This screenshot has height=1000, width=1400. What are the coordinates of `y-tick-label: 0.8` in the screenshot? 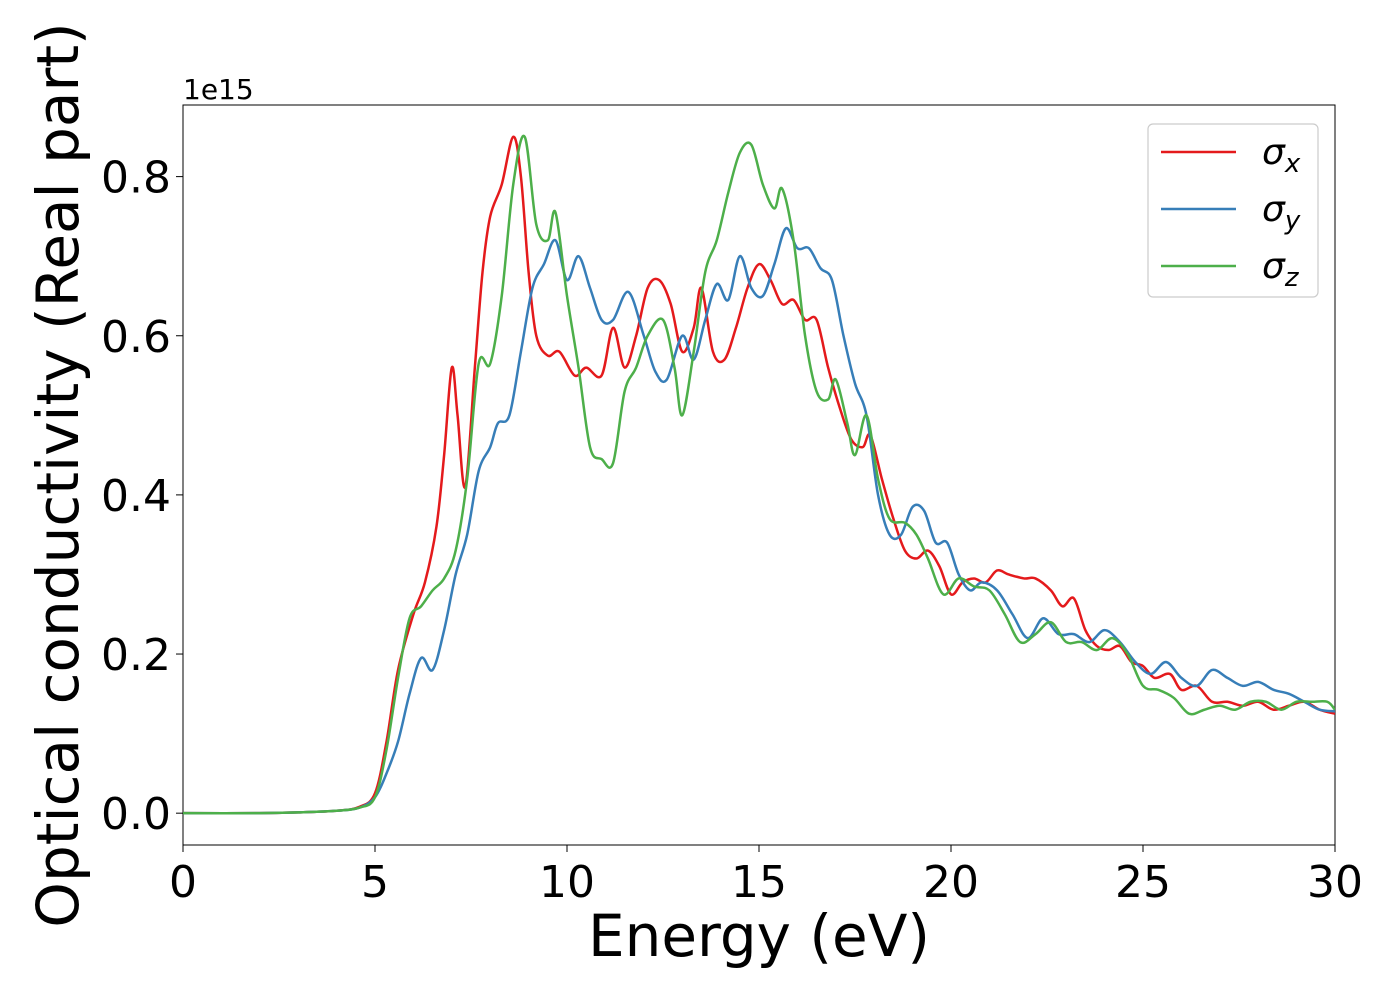 It's located at (136, 178).